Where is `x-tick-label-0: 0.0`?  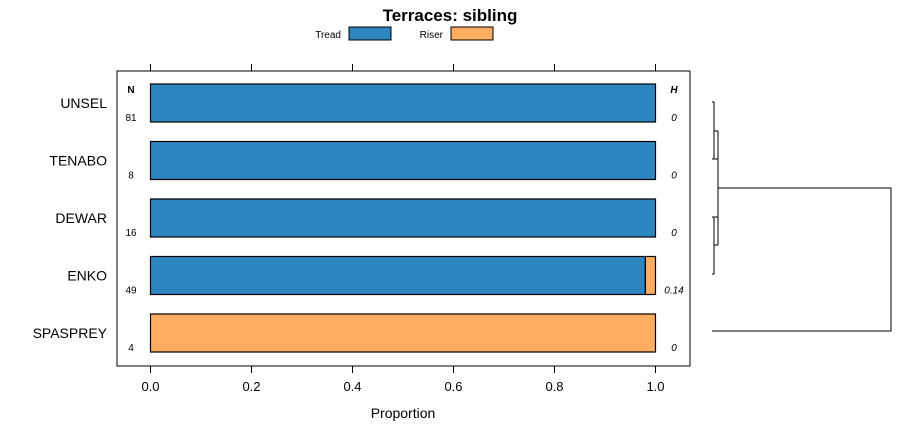
x-tick-label-0: 0.0 is located at coordinates (150, 386).